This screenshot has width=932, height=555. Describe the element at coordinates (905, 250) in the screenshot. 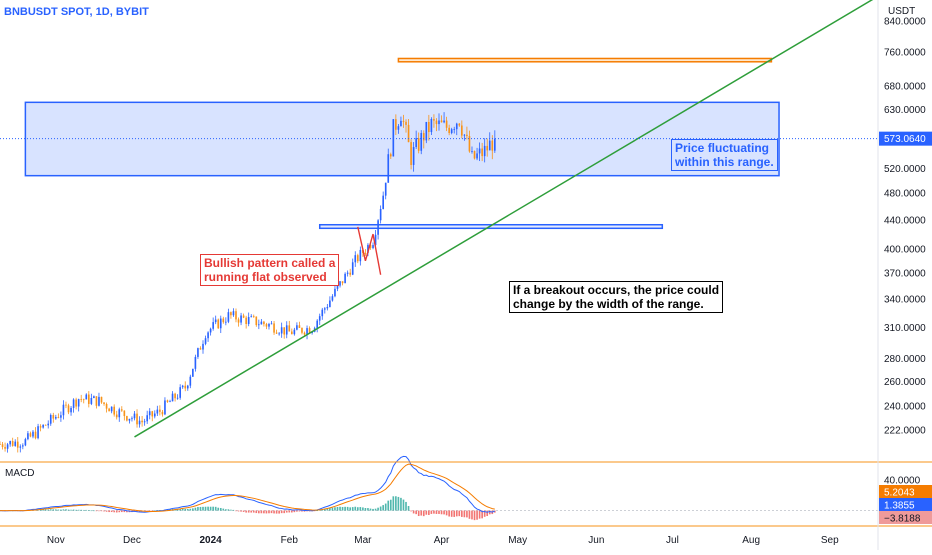

I see `y-tick-label: 400.0000` at that location.